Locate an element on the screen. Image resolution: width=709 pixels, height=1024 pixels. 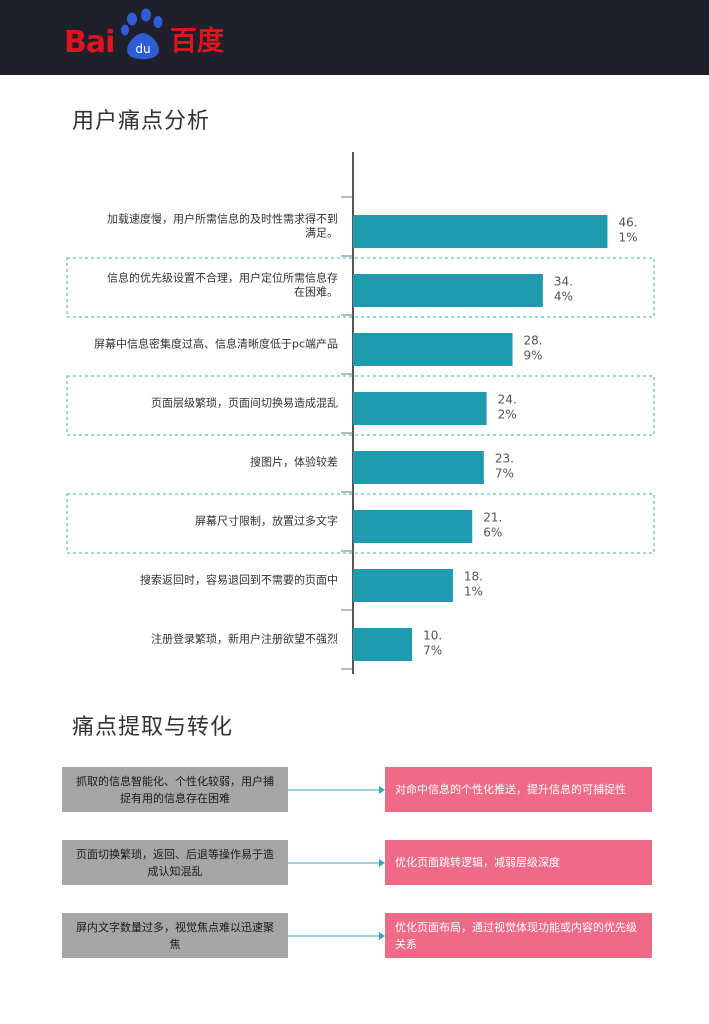
solution-box: 对命中信息的个性化推送，提升信息的可捕捉性 is located at coordinates (518, 789).